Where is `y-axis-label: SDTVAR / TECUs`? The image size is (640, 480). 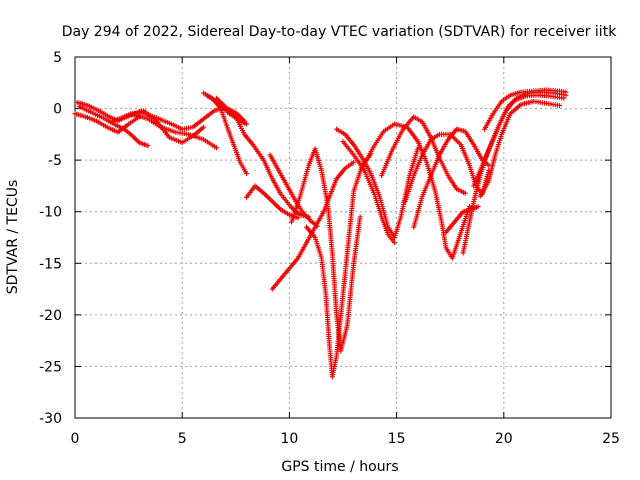
y-axis-label: SDTVAR / TECUs is located at coordinates (13, 237).